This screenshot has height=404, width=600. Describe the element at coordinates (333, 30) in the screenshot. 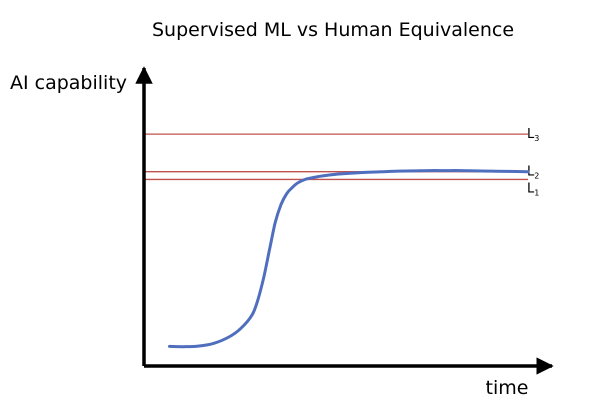

I see `chart-title: Supervised ML vs Human Equivalence` at that location.